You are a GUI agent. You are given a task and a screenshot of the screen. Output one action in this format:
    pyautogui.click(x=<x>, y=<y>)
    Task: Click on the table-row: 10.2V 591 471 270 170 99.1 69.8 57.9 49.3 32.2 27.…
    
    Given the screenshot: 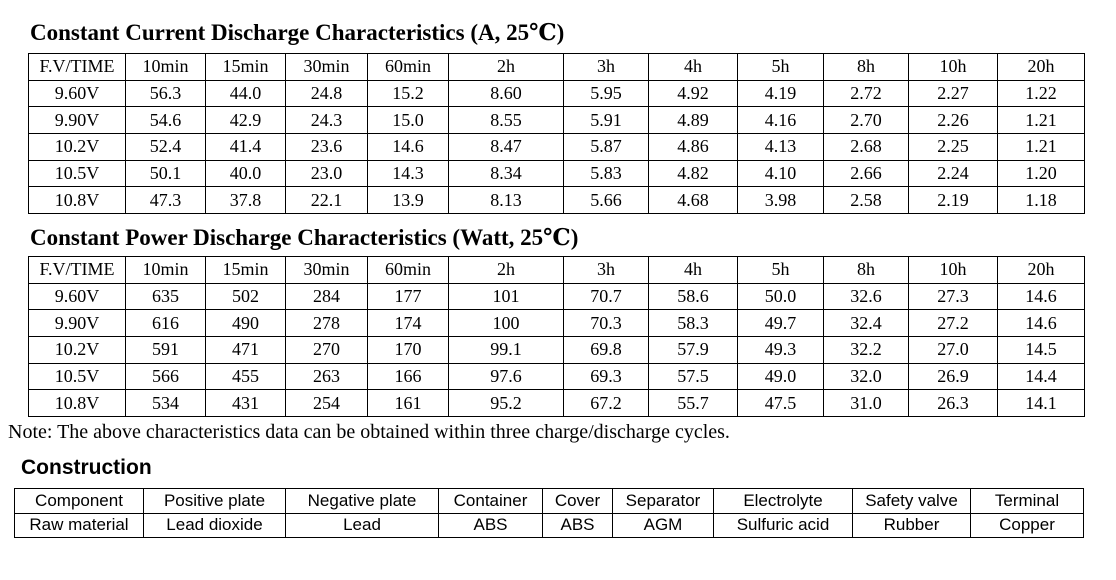 What is the action you would take?
    pyautogui.click(x=556, y=350)
    